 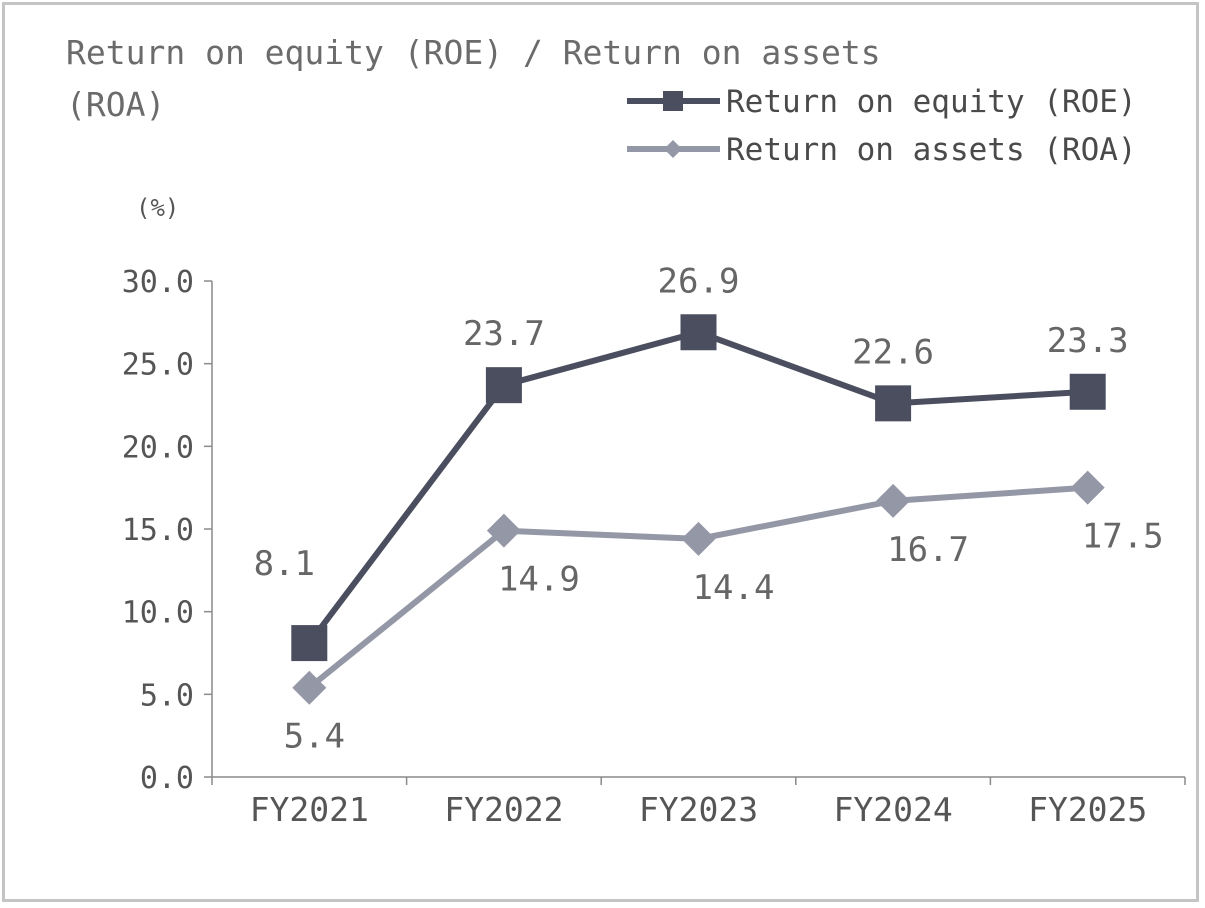 I want to click on y-tick-label: 0.0, so click(x=167, y=778).